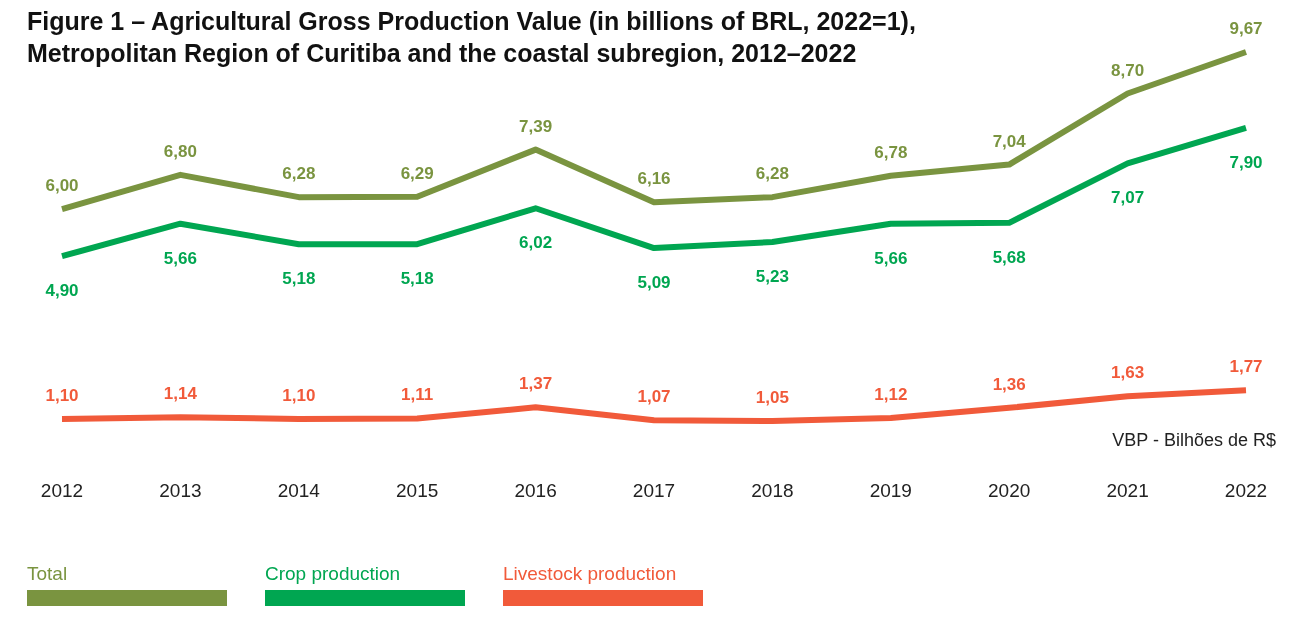  Describe the element at coordinates (1009, 257) in the screenshot. I see `data-label: 5,68` at that location.